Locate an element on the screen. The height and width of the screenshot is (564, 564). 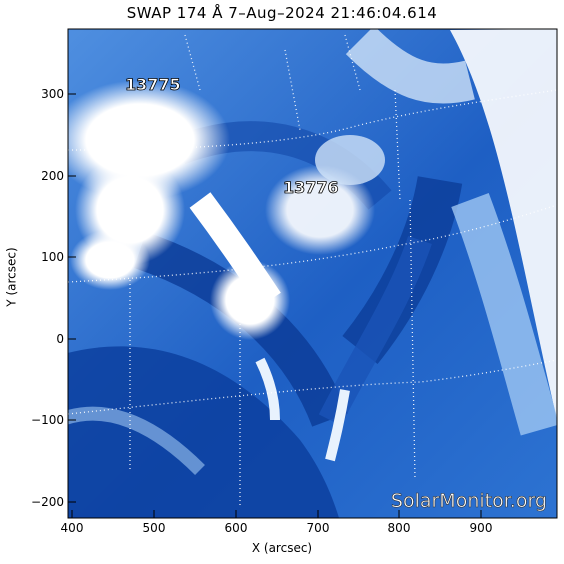
image-title: SWAP 174 Å 7–Aug–2024 21:46:04.614 is located at coordinates (282, 13).